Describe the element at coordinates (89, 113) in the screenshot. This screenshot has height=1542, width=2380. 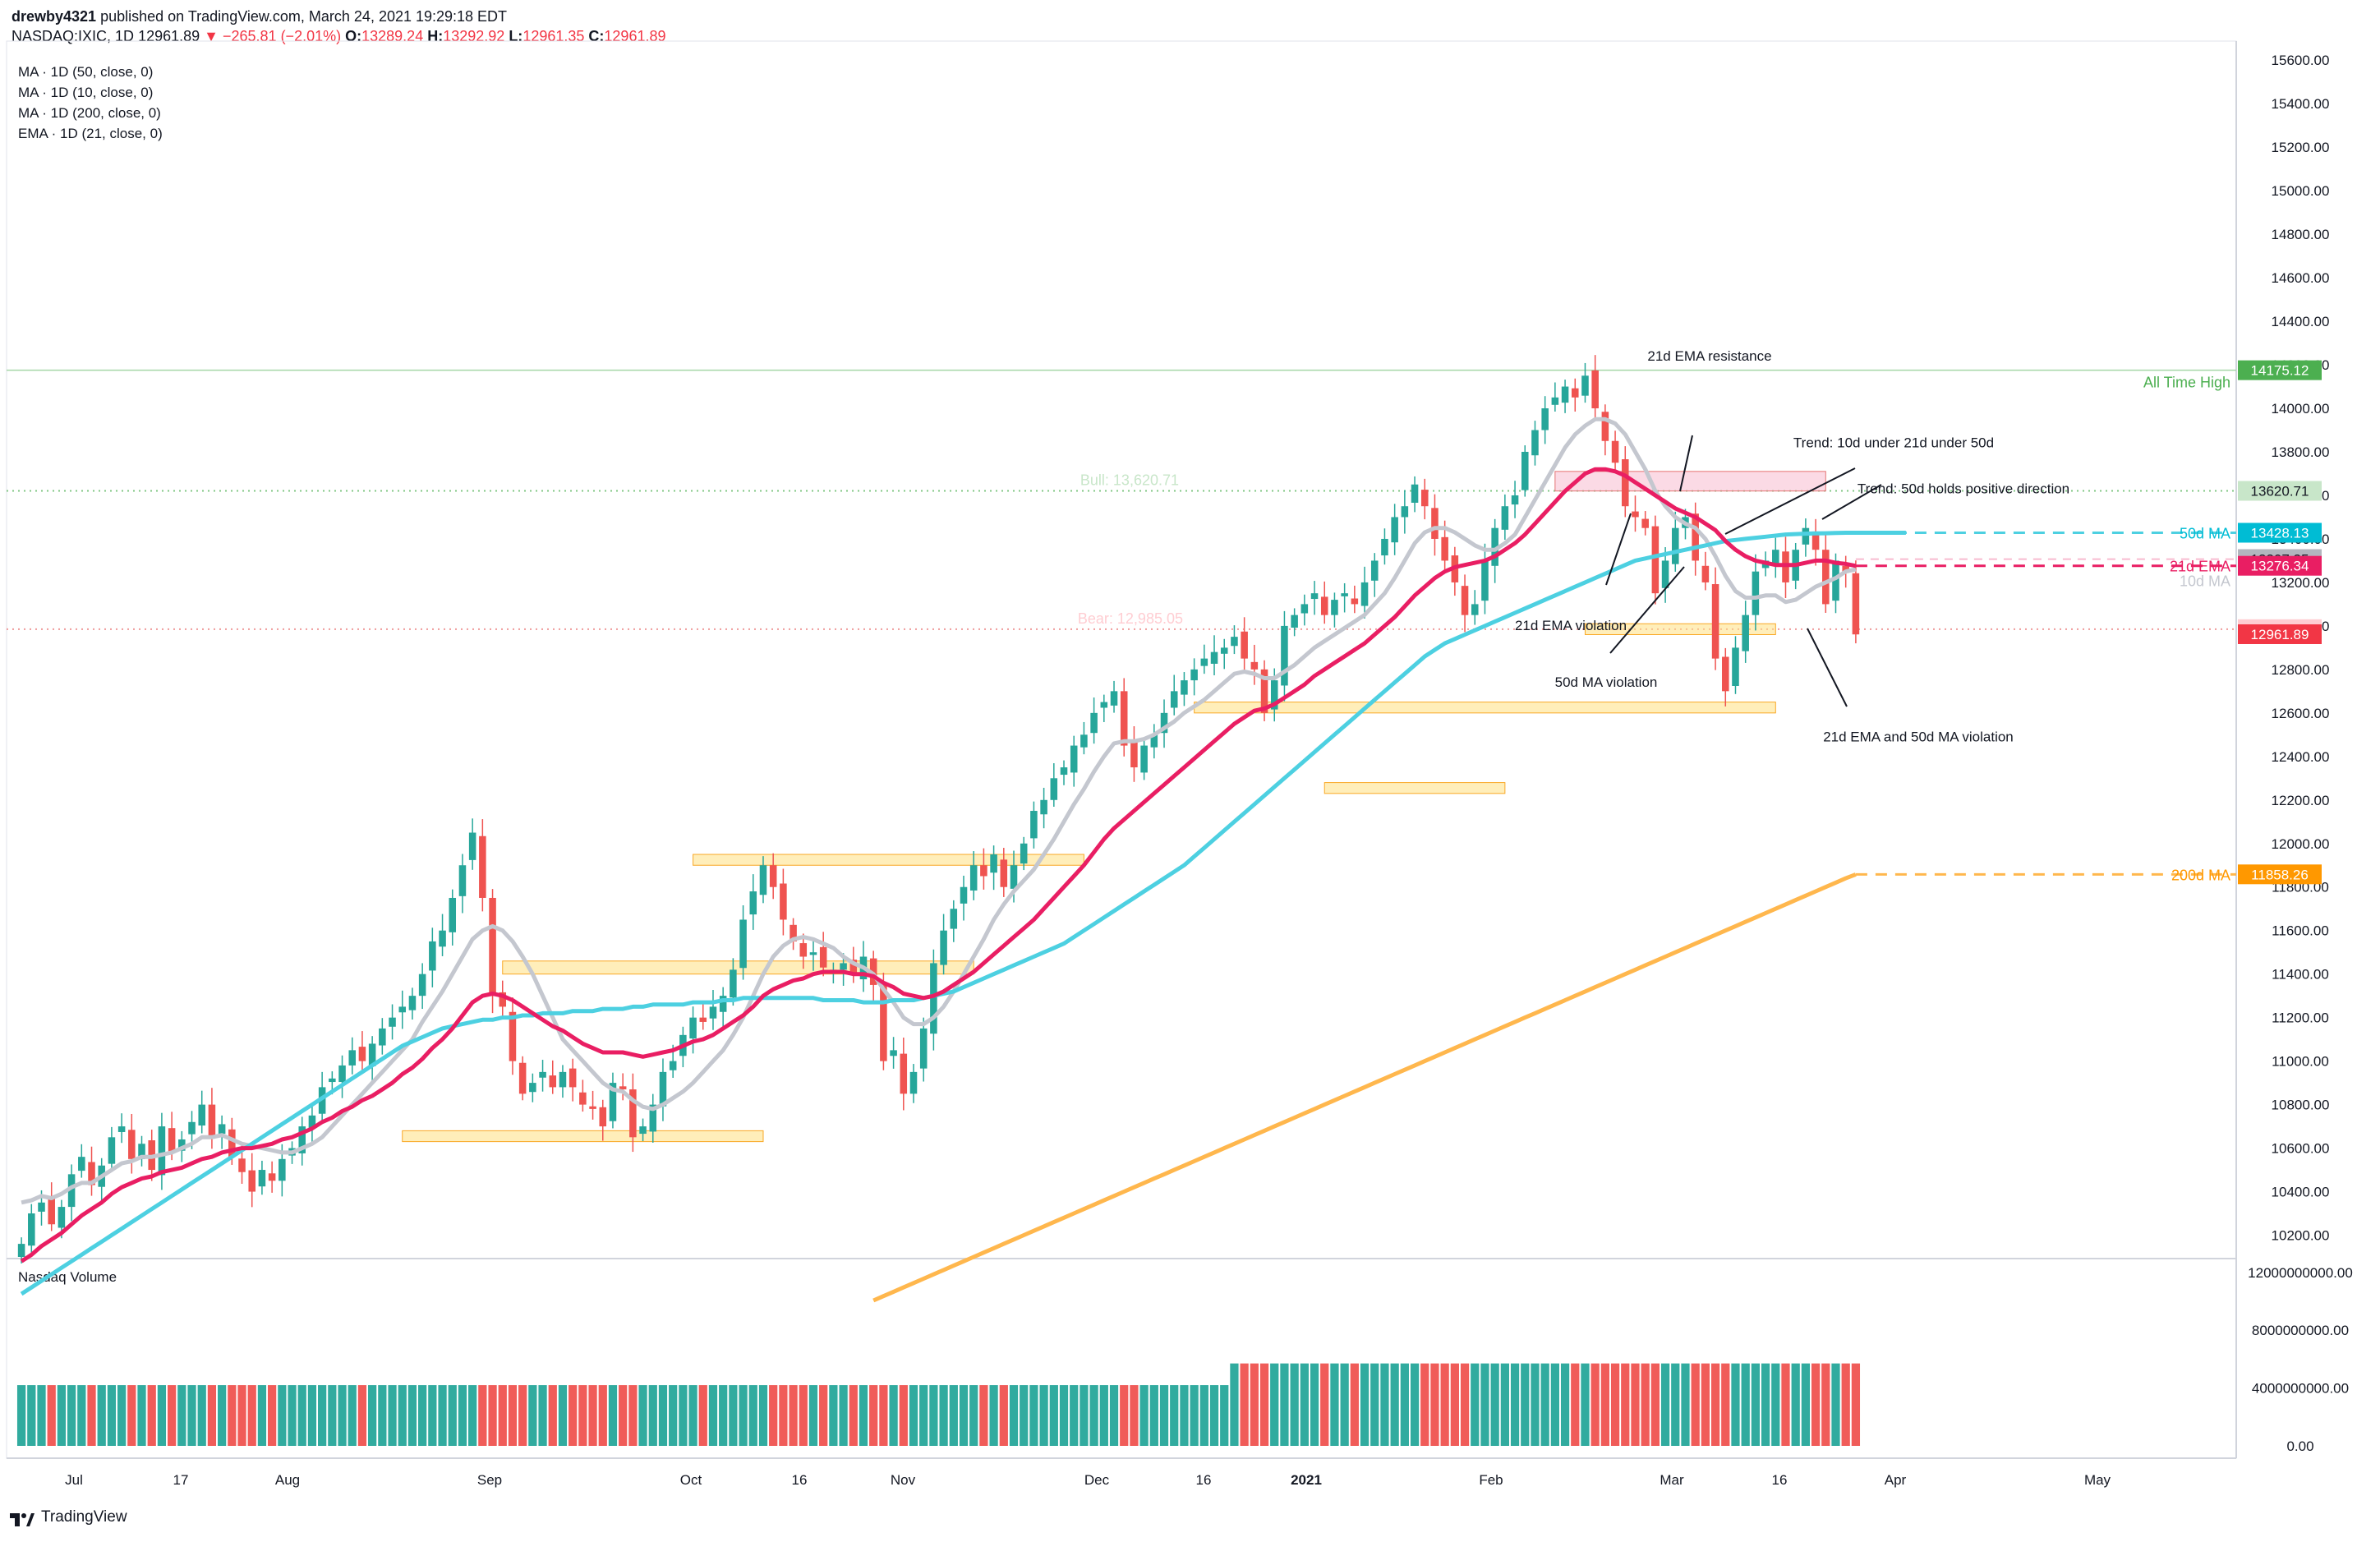
I see `indicator-ma200: MA · 1D (200, close, 0)` at that location.